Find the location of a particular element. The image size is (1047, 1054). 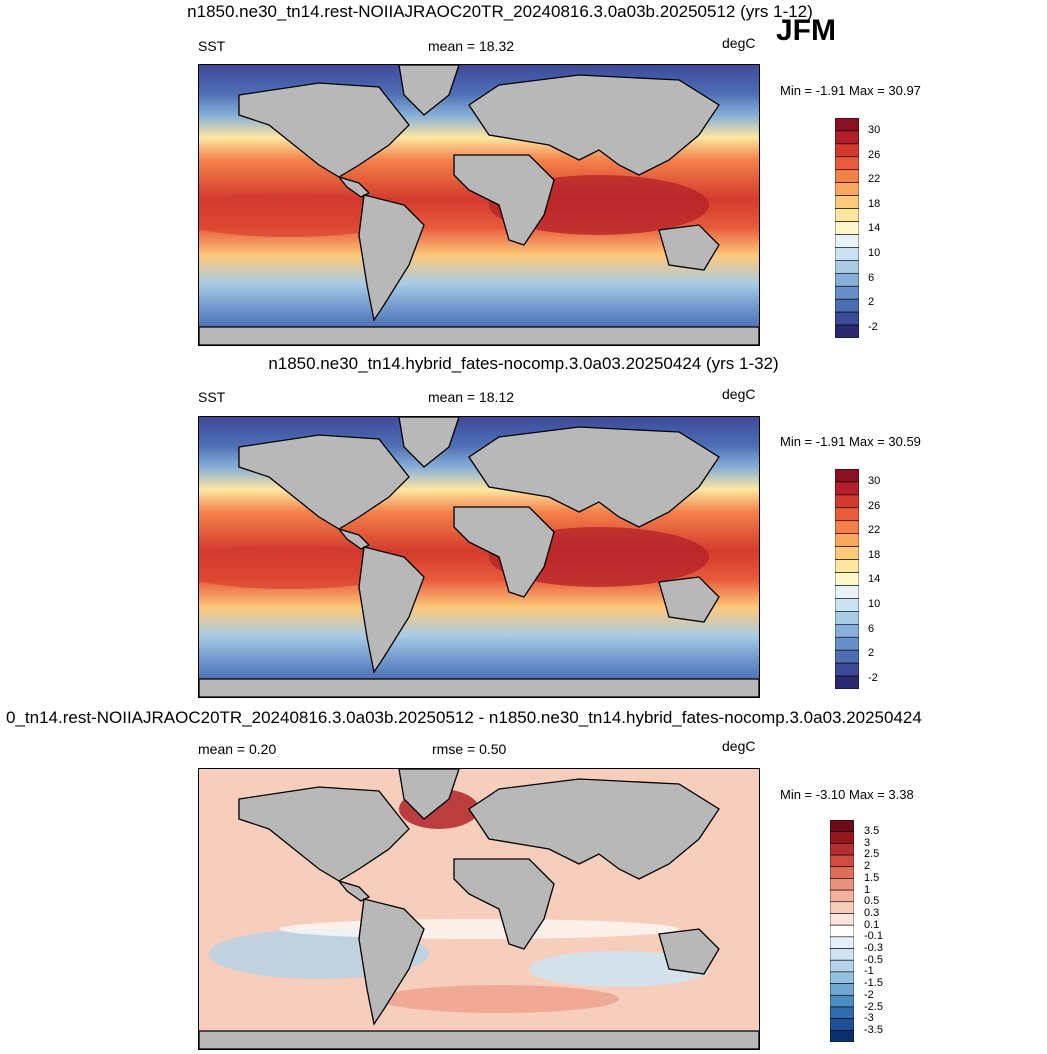

greenland is located at coordinates (429, 90).